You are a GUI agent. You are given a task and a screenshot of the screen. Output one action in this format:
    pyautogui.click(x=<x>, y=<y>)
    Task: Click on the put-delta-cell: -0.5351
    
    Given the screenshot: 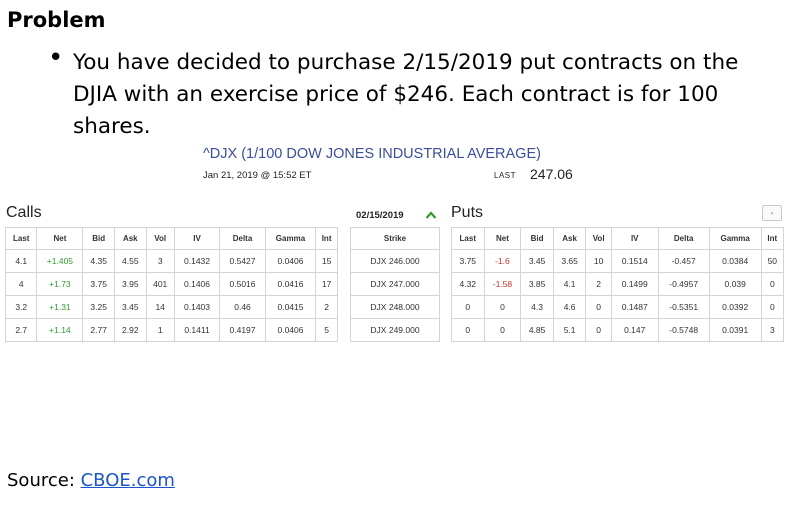 What is the action you would take?
    pyautogui.click(x=683, y=307)
    